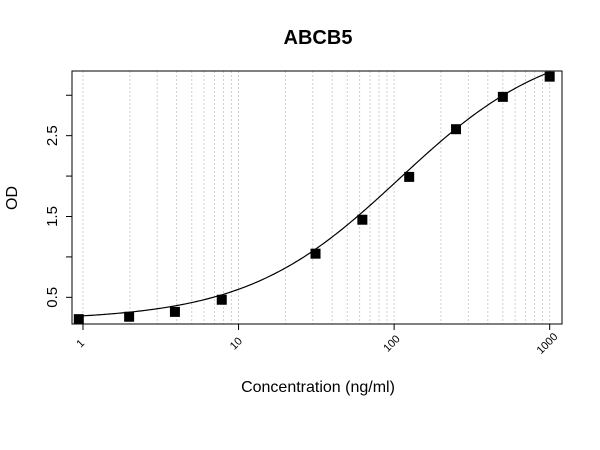 The width and height of the screenshot is (600, 450). I want to click on y-tick-label: 1.5, so click(52, 216).